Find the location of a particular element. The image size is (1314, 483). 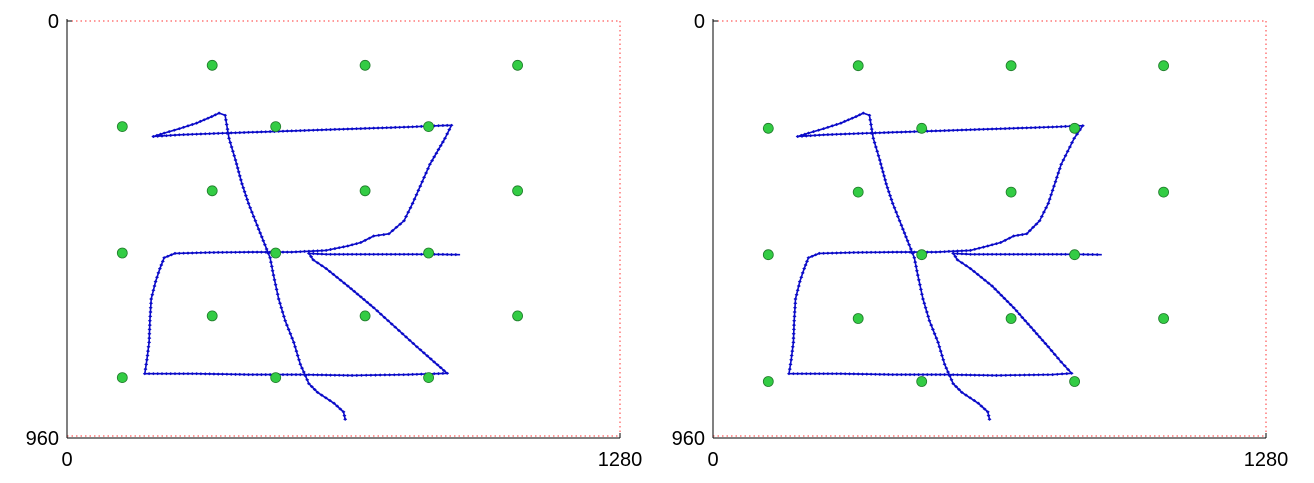

y-tick-label: 960 is located at coordinates (42, 439).